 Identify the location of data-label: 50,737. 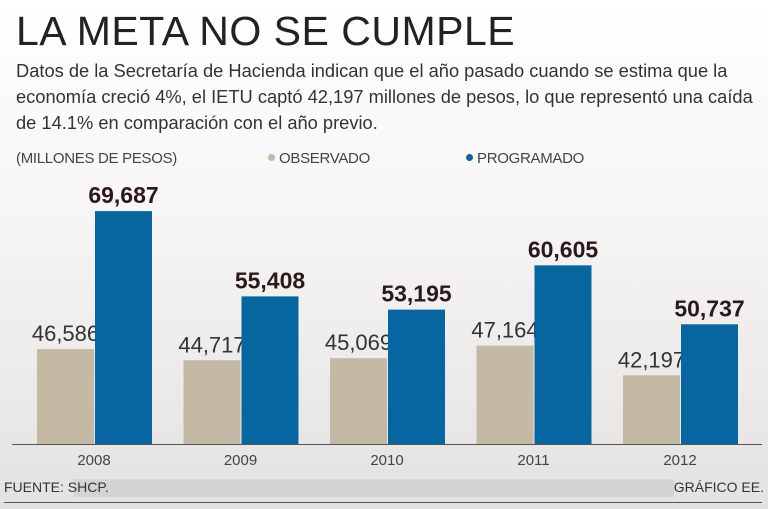
(709, 308).